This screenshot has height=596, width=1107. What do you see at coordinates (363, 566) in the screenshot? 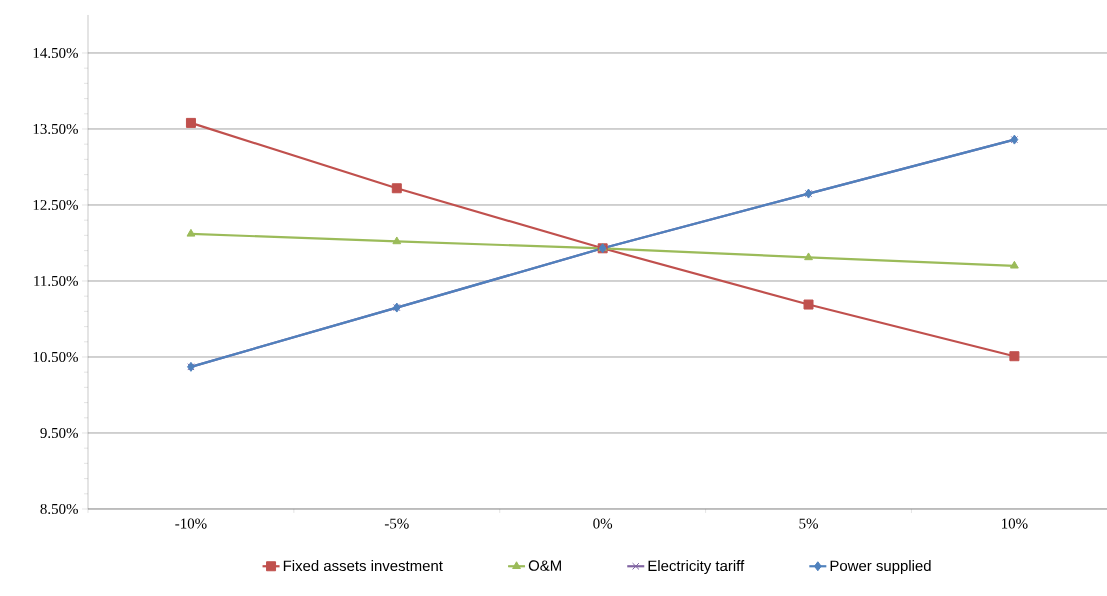
I see `legend-label: Fixed assets investment` at bounding box center [363, 566].